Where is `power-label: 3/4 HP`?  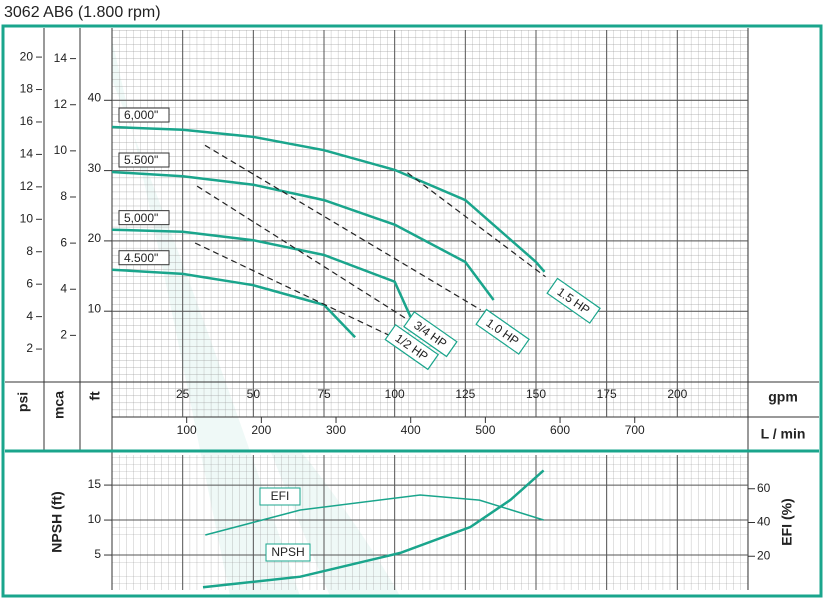
power-label: 3/4 HP is located at coordinates (430, 334).